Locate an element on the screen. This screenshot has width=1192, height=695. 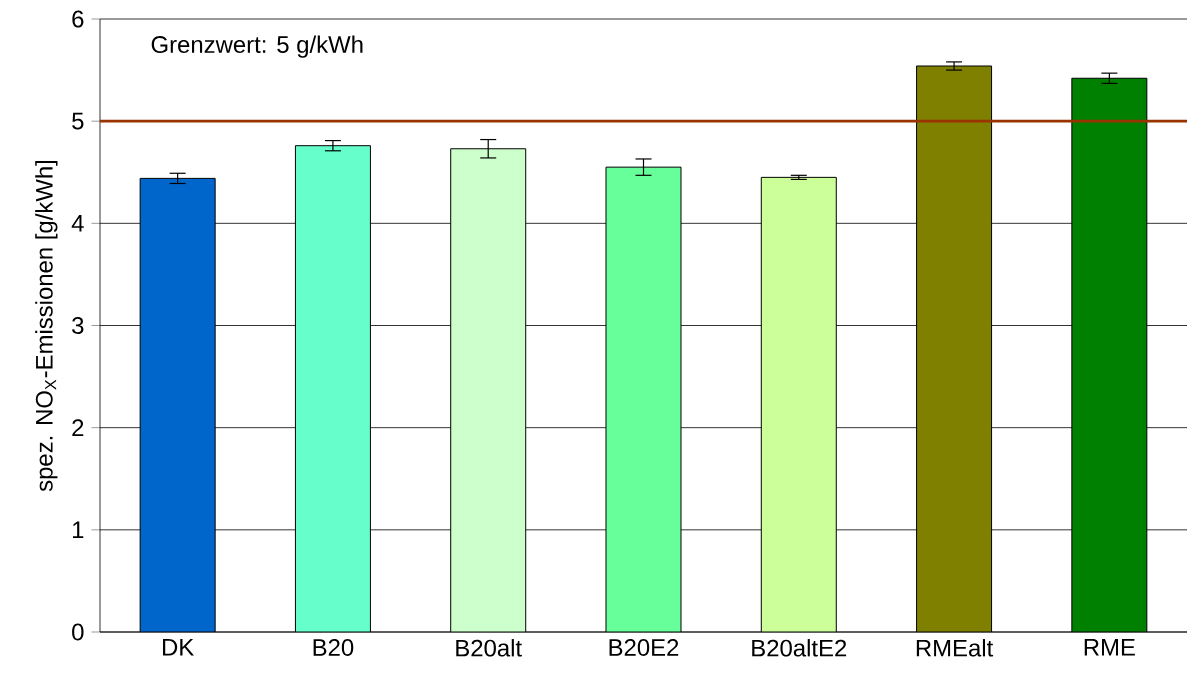
x-tick-label: DK is located at coordinates (178, 647).